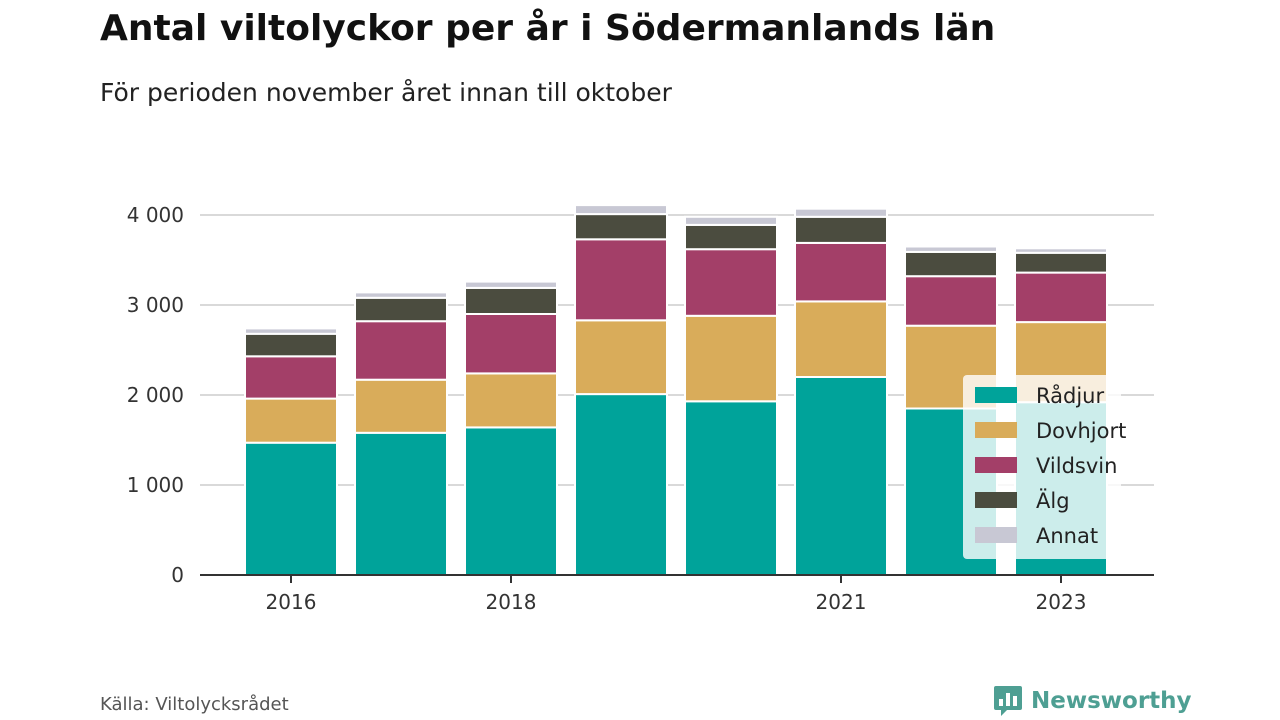 The image size is (1280, 720). I want to click on bar-2023-älg, so click(1061, 262).